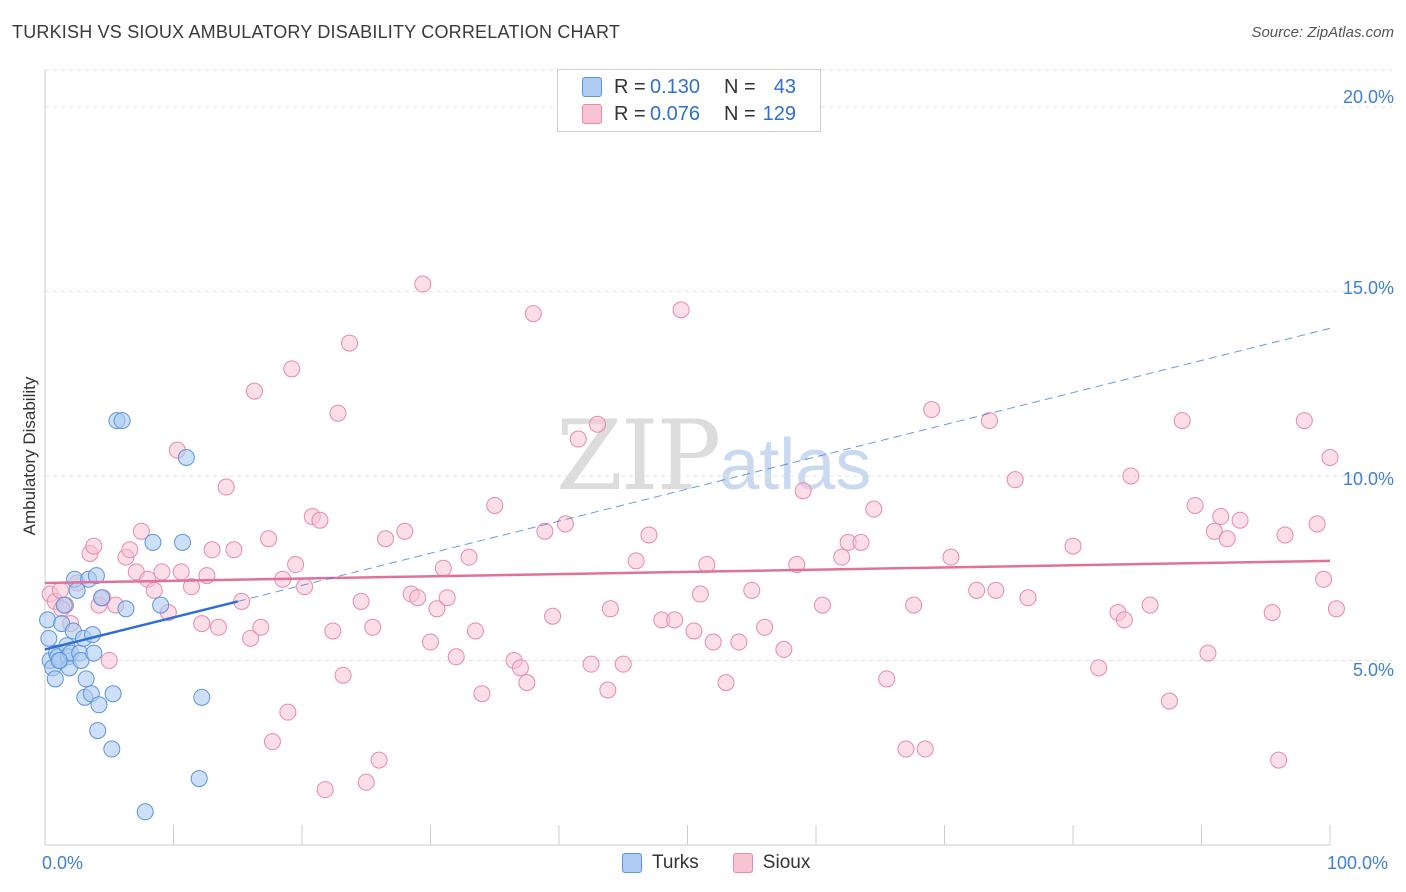 This screenshot has height=892, width=1406. What do you see at coordinates (771, 863) in the screenshot?
I see `legend-item-sioux: Sioux` at bounding box center [771, 863].